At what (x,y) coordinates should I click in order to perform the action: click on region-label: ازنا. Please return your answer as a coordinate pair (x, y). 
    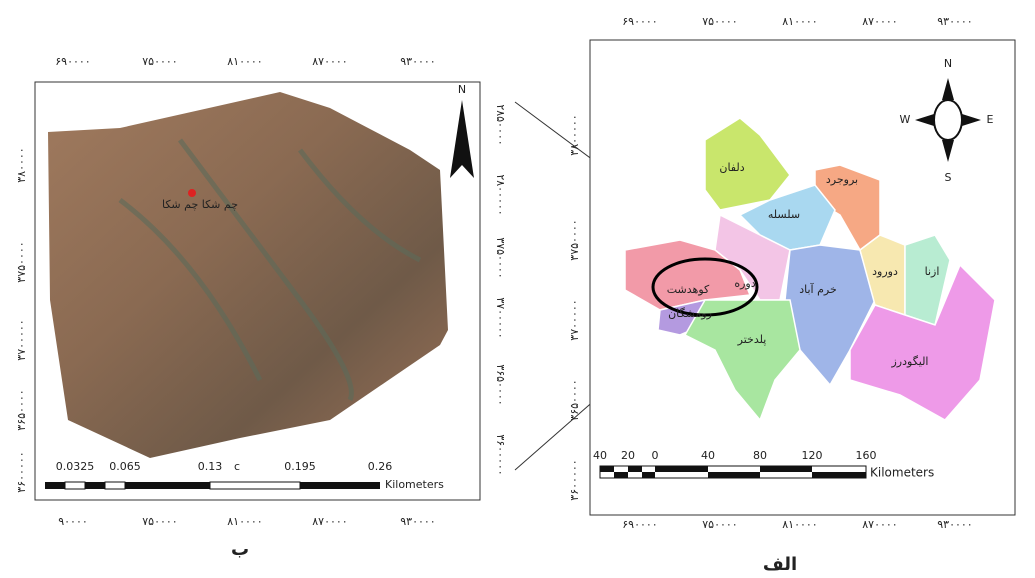
    Looking at the image, I should click on (932, 271).